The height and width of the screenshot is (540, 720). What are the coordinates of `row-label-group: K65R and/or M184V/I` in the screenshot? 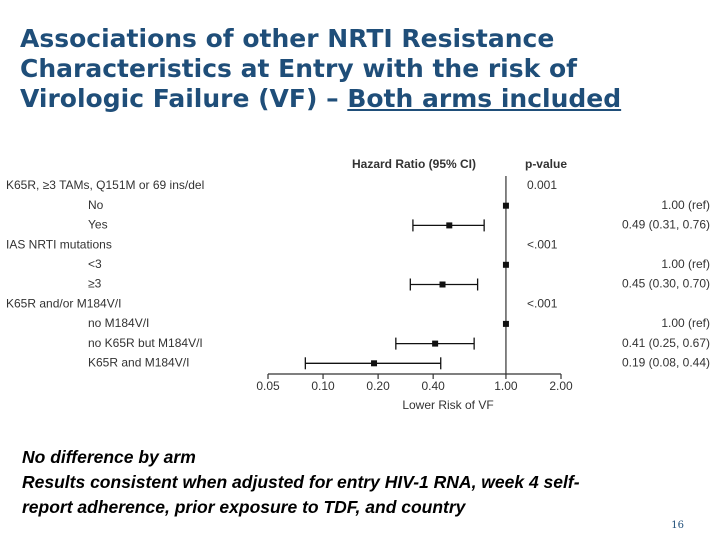 It's located at (63, 303).